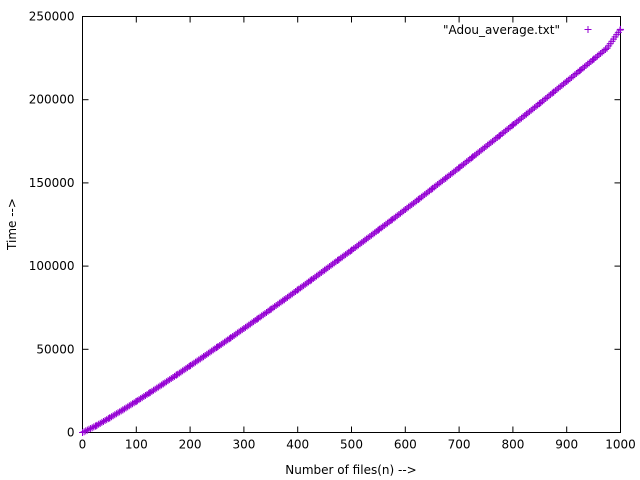 This screenshot has width=640, height=480. I want to click on x-axis-title: Number of files(n) -->, so click(350, 470).